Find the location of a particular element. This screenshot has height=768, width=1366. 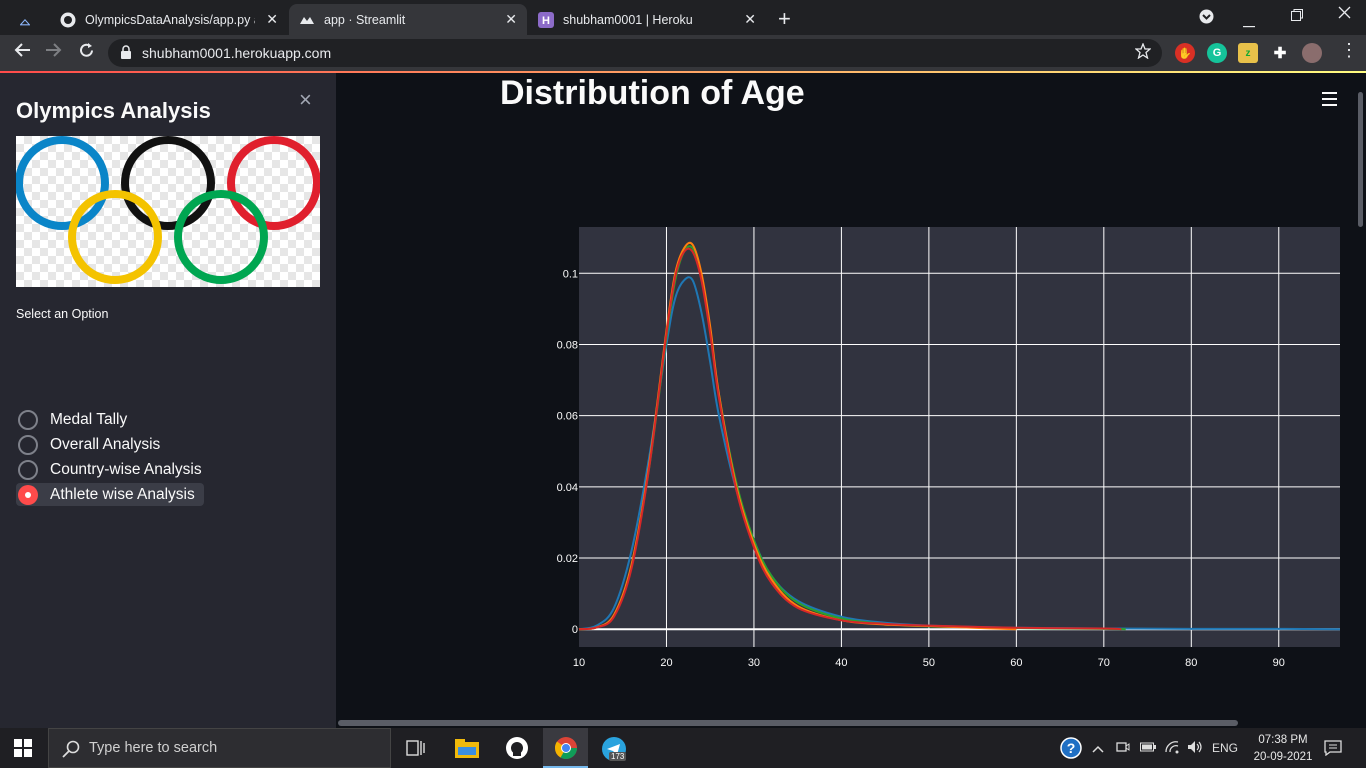

app-circle-icon is located at coordinates (517, 747).